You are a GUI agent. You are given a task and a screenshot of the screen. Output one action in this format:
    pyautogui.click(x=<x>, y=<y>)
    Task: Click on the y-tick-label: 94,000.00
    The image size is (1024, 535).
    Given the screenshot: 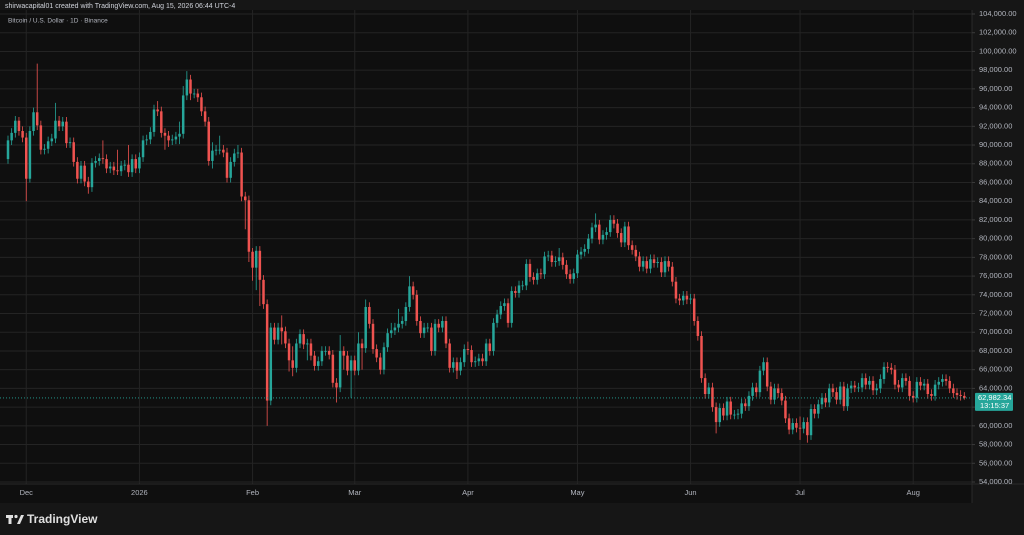 What is the action you would take?
    pyautogui.click(x=995, y=107)
    